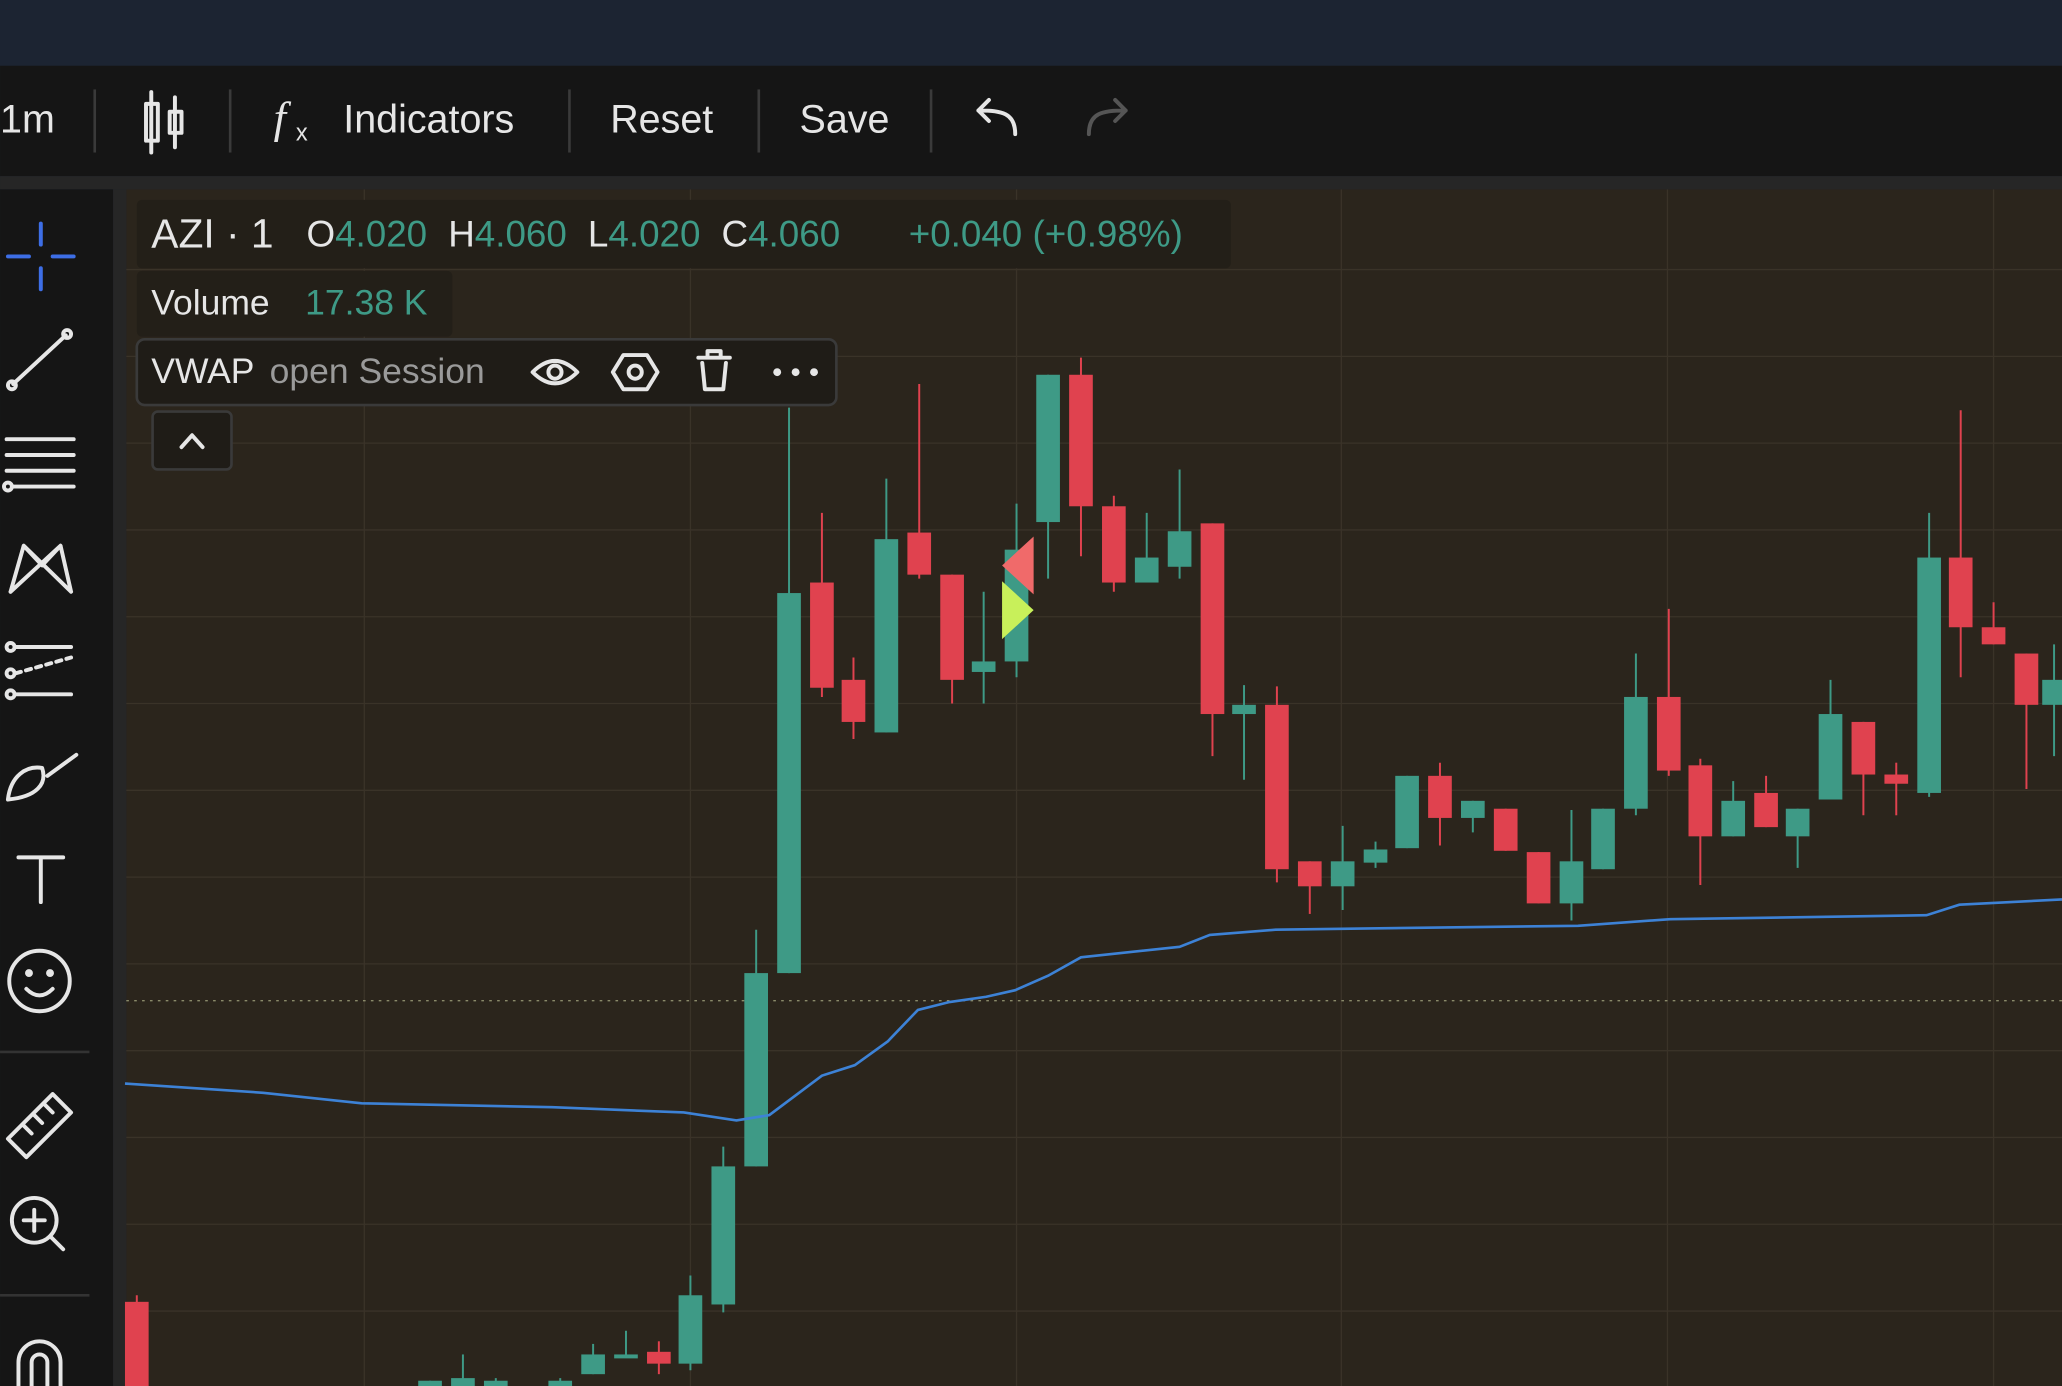  Describe the element at coordinates (39, 1126) in the screenshot. I see `ruler-tool` at that location.